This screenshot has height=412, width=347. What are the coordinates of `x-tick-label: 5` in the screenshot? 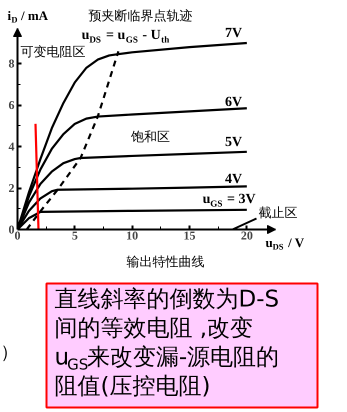 It's located at (75, 235).